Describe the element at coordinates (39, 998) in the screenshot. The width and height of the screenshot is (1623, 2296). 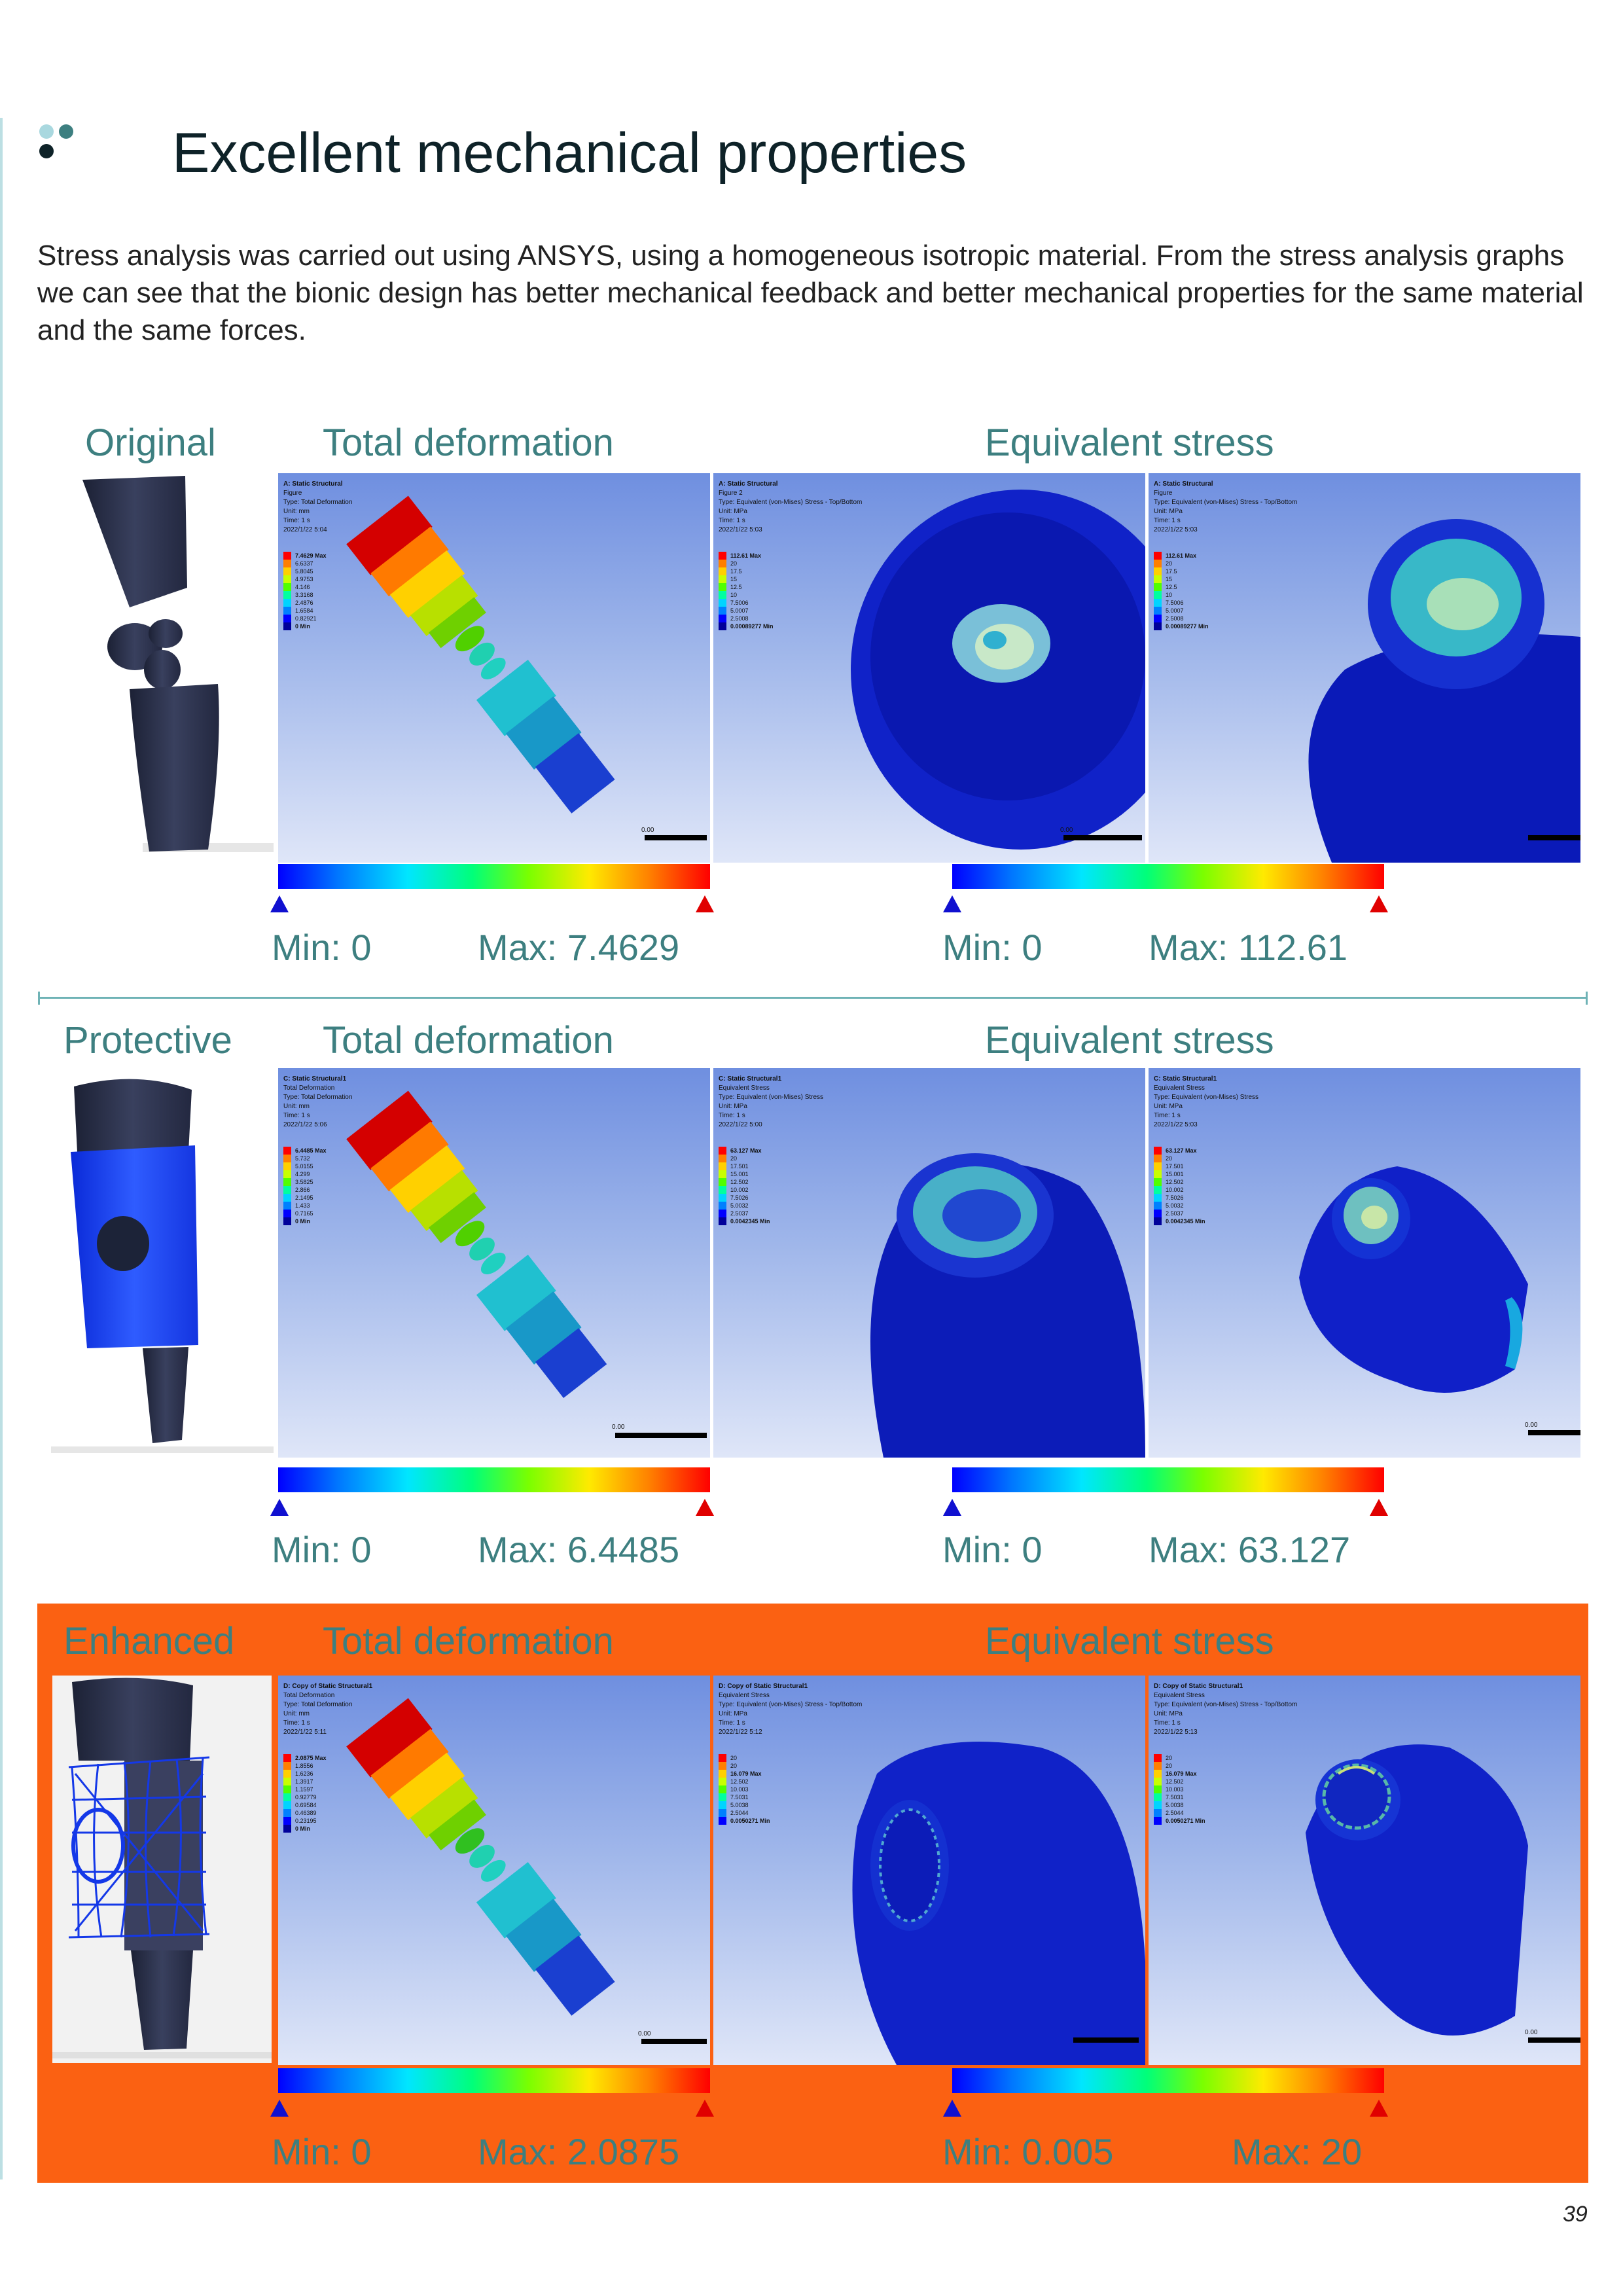
I see `divider-cap-left` at that location.